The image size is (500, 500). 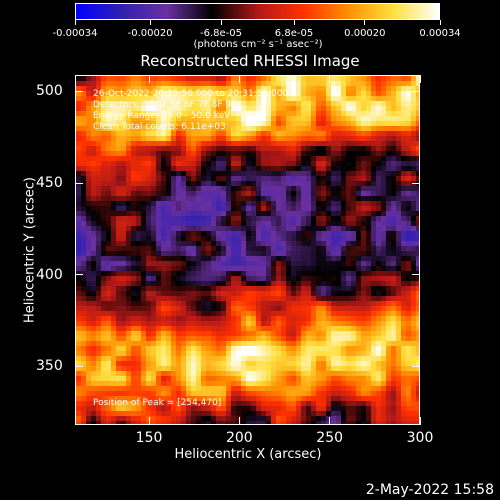 What do you see at coordinates (49, 91) in the screenshot?
I see `y-axis-tick-label: 500` at bounding box center [49, 91].